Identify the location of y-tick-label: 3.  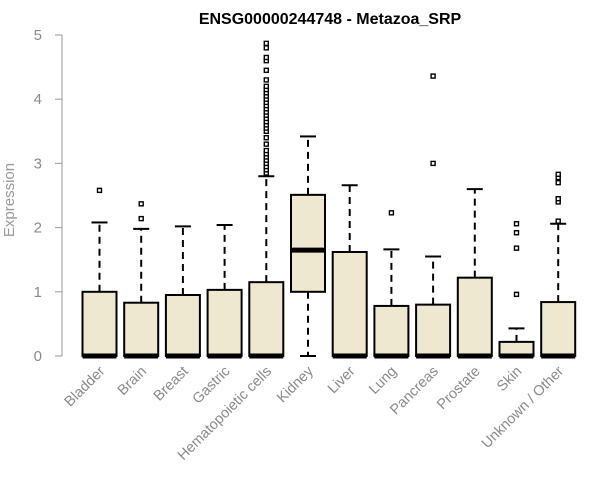
(38, 163).